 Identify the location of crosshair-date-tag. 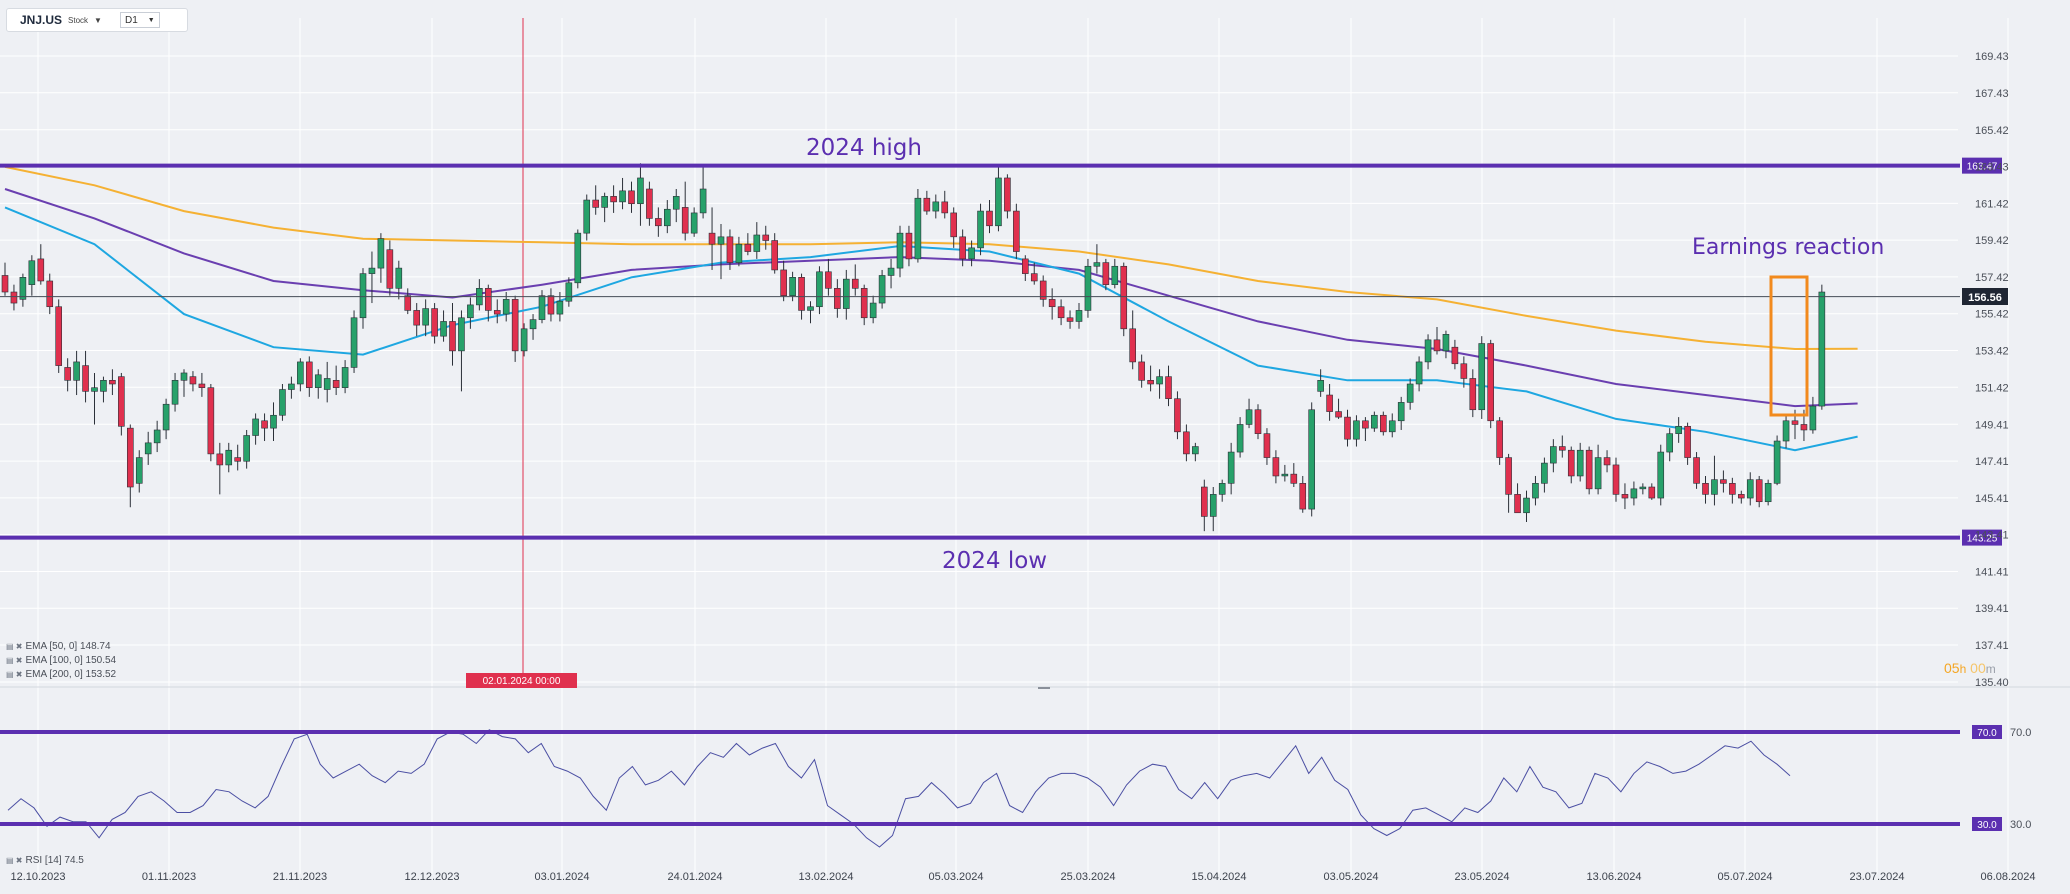
(521, 680).